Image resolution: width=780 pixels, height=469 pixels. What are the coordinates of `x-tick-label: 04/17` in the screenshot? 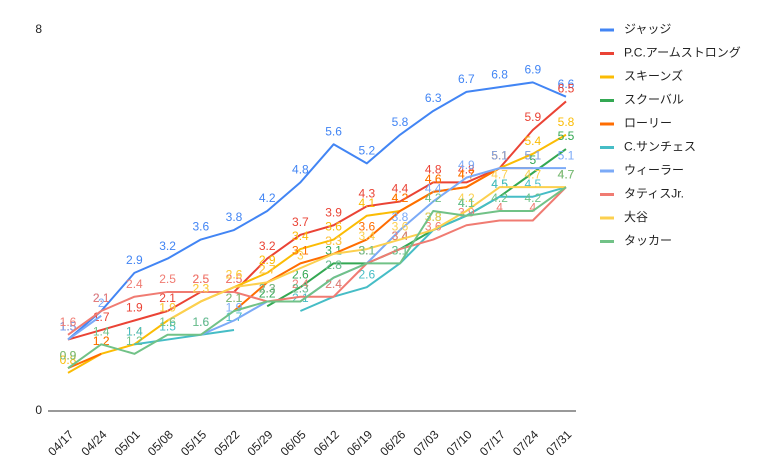 It's located at (60, 442).